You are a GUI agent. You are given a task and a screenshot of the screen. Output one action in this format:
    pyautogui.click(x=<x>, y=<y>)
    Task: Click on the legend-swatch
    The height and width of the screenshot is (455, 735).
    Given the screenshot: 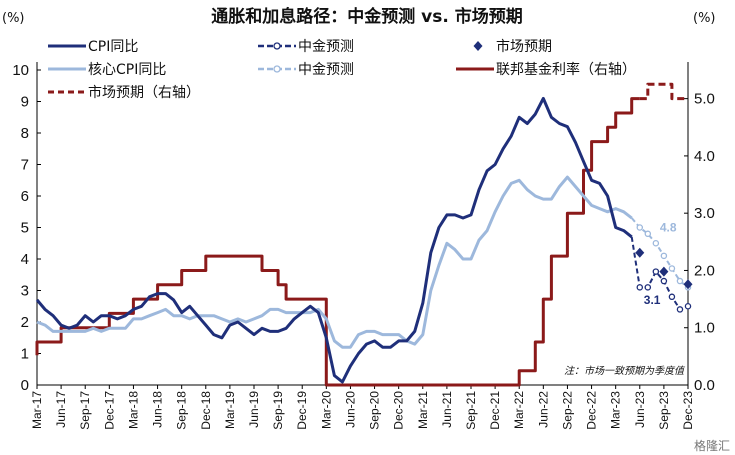 What is the action you would take?
    pyautogui.click(x=478, y=46)
    